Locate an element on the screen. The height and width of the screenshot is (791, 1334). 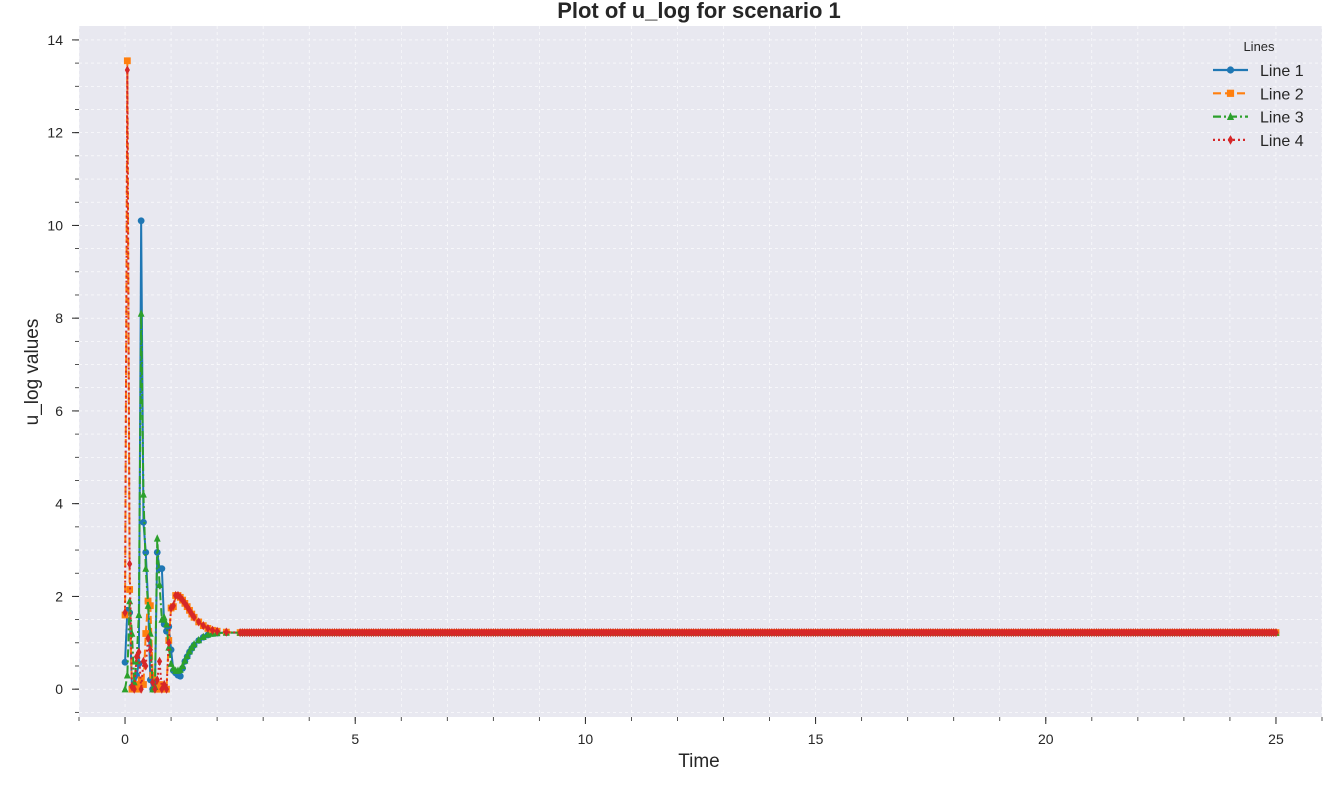
legend-label: Line 1 is located at coordinates (1282, 71).